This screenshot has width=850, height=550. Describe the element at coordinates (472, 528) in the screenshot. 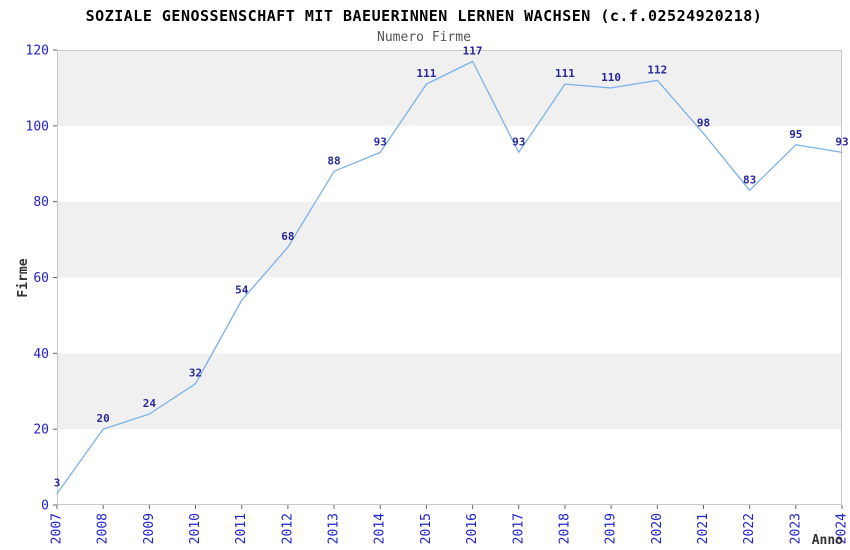

I see `x-tick-label: 2016` at that location.